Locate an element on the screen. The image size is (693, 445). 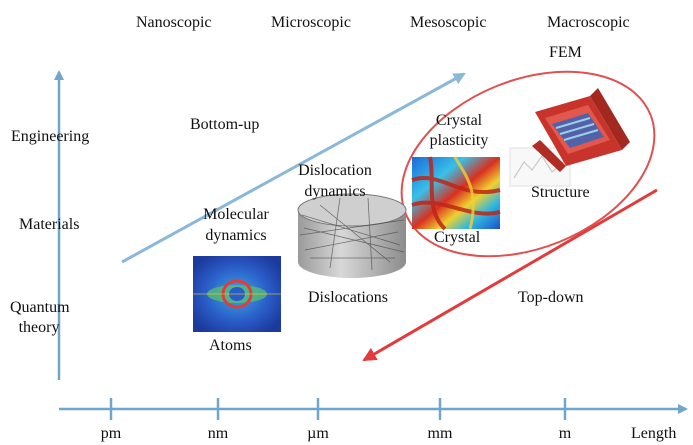
top-down-label: Top-down is located at coordinates (551, 298).